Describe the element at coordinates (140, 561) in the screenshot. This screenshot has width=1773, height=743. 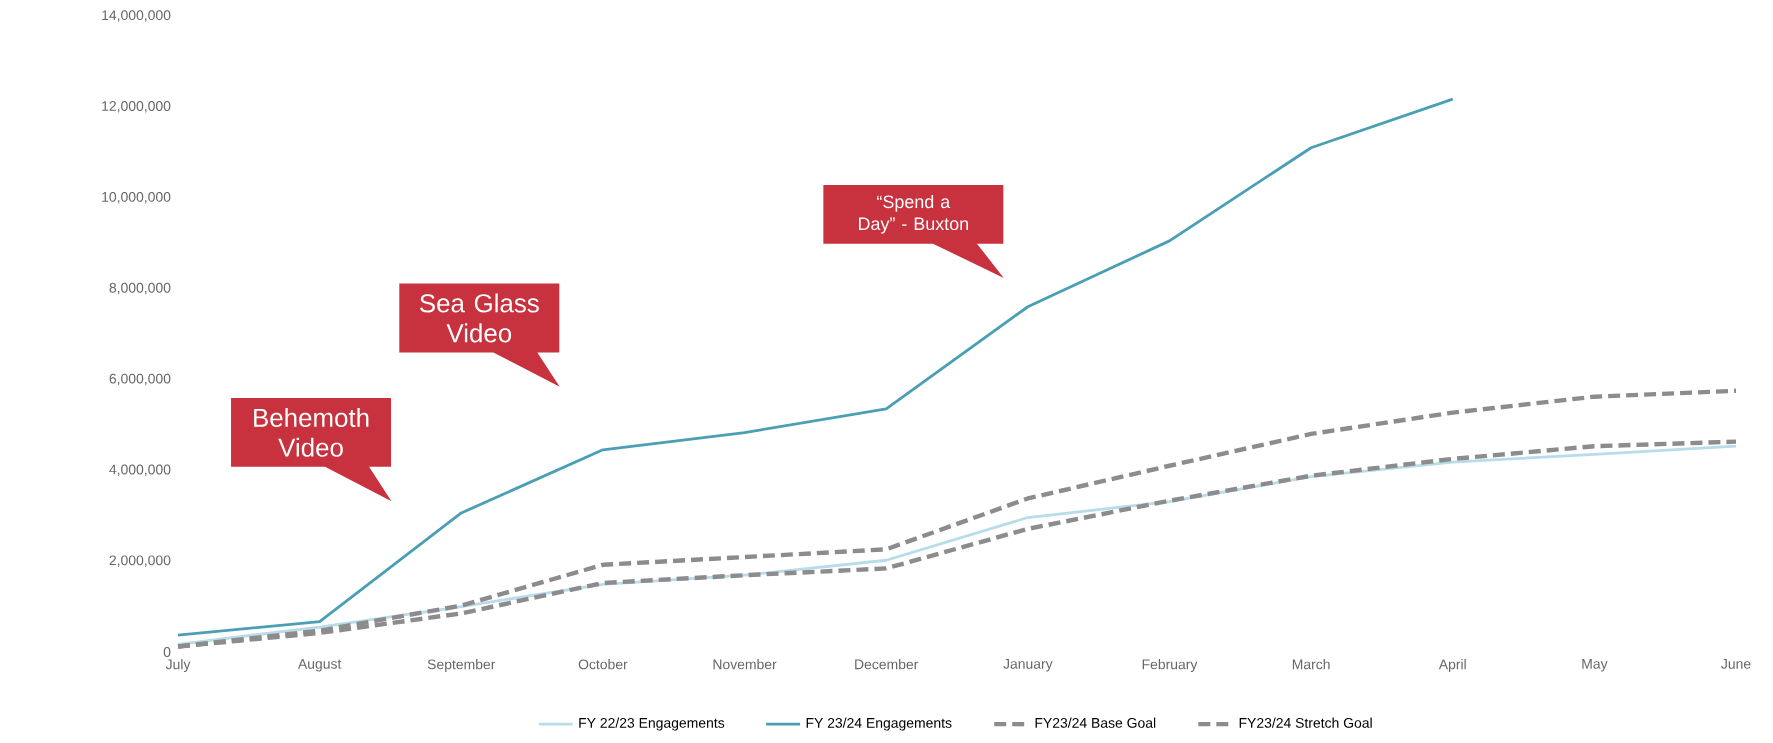
I see `y-tick-label: 2,000,000` at that location.